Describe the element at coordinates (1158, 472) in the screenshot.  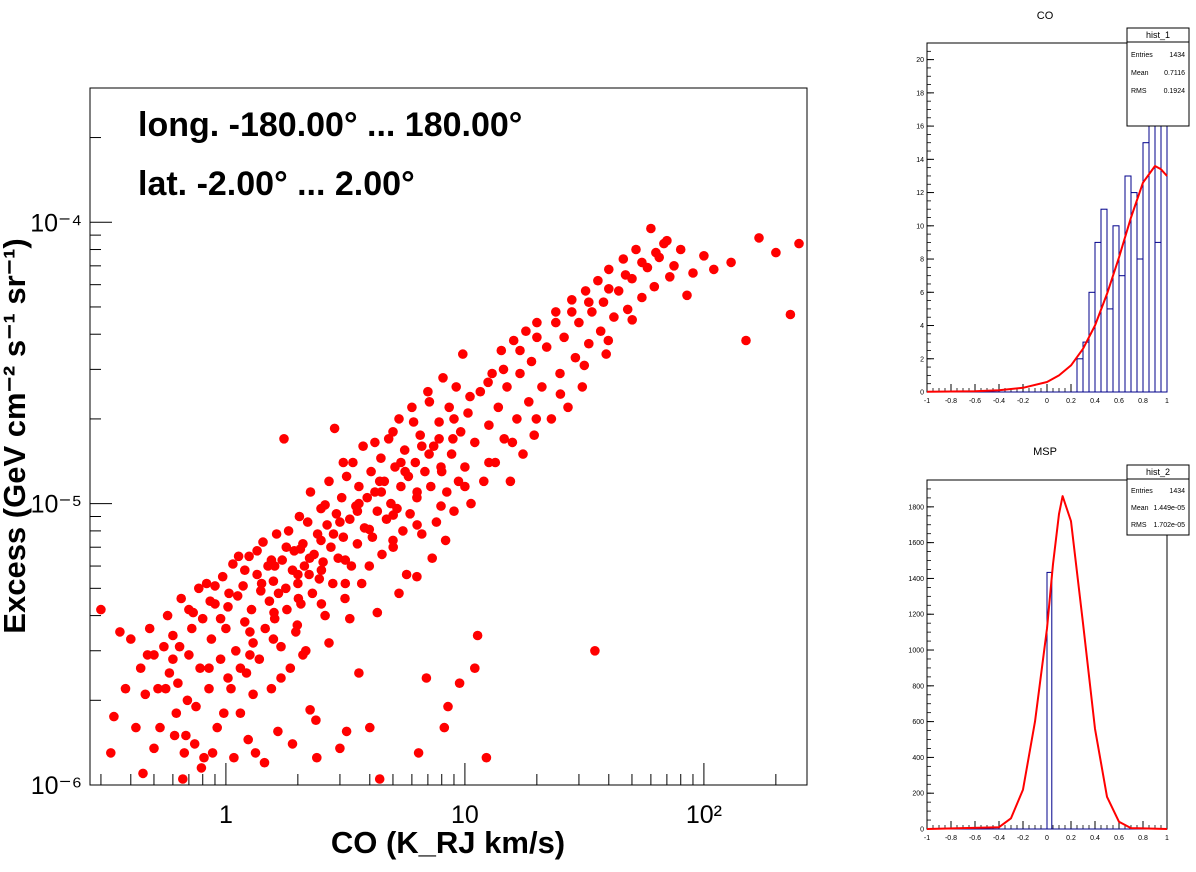
I see `msp-stats-name: hist_2` at that location.